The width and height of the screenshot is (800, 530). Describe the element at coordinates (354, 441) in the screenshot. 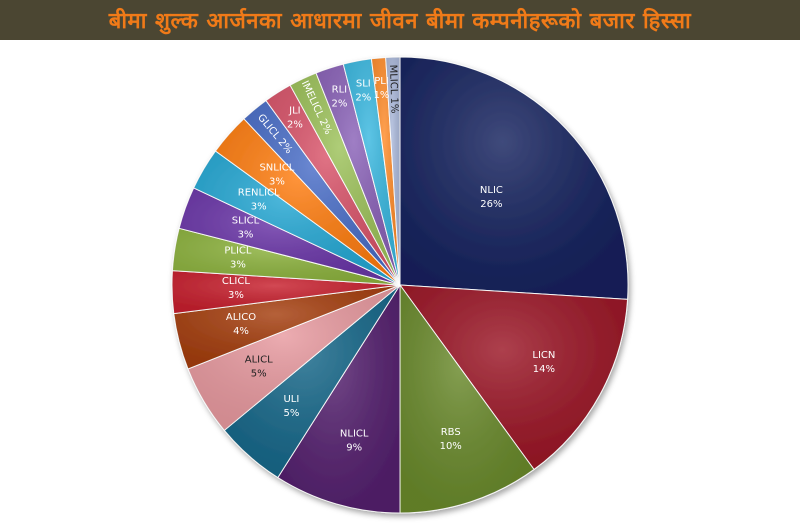

I see `slice-label-group-nlicl: NLICL 9%` at that location.